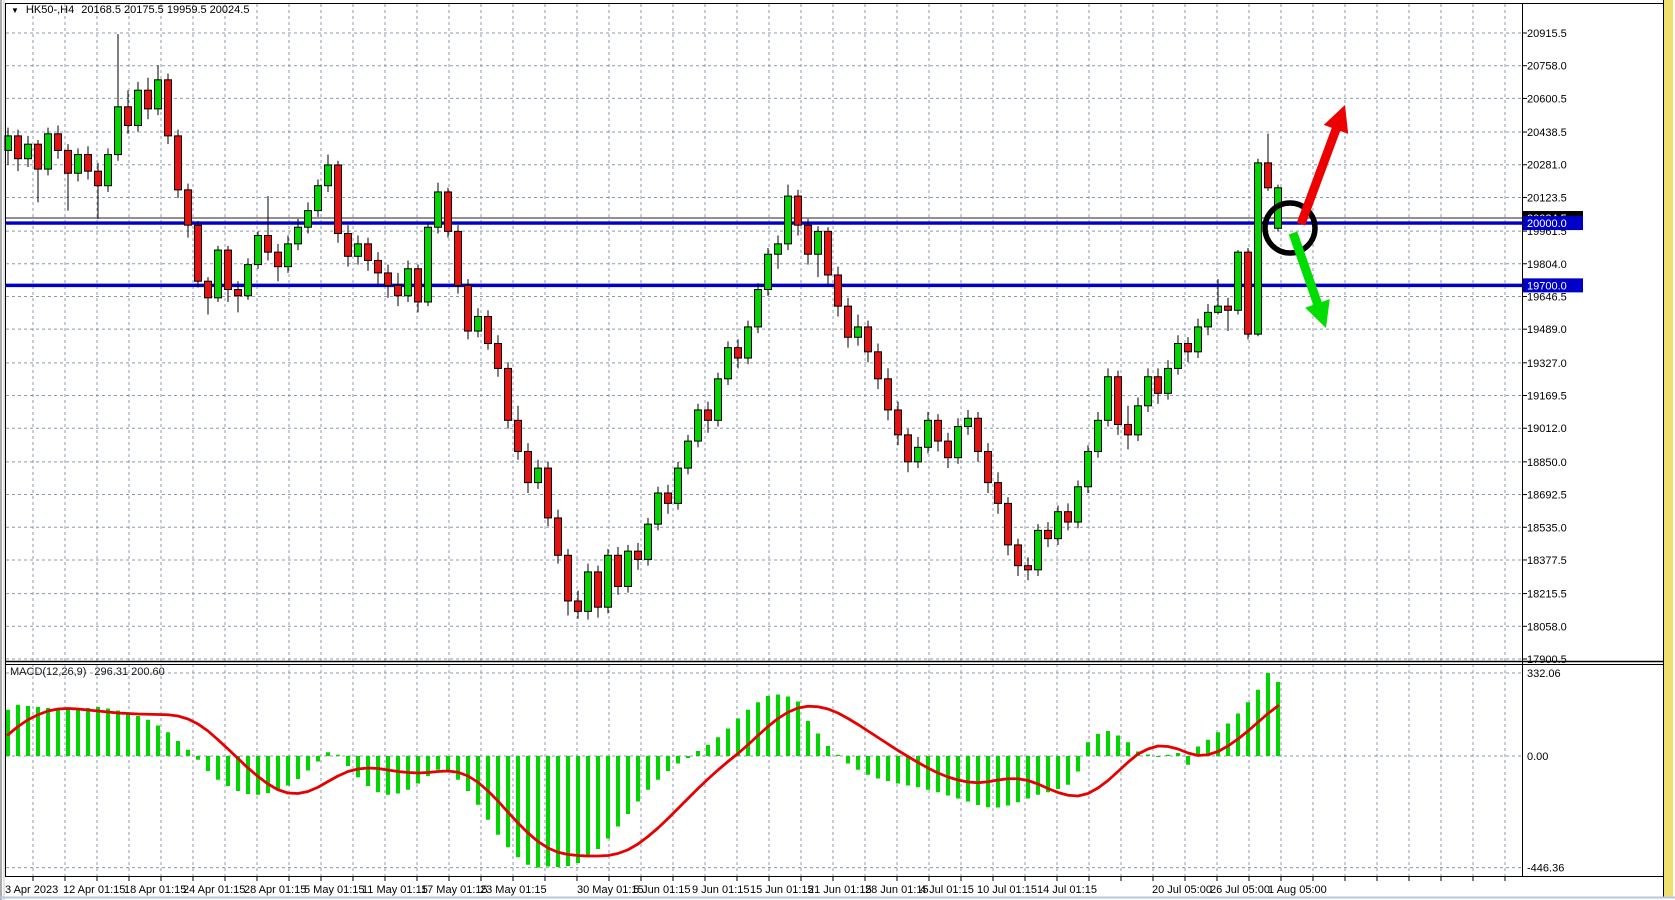 This screenshot has width=1675, height=900. Describe the element at coordinates (50, 10) in the screenshot. I see `symbol-timeframe-label: HK50-,H4` at that location.